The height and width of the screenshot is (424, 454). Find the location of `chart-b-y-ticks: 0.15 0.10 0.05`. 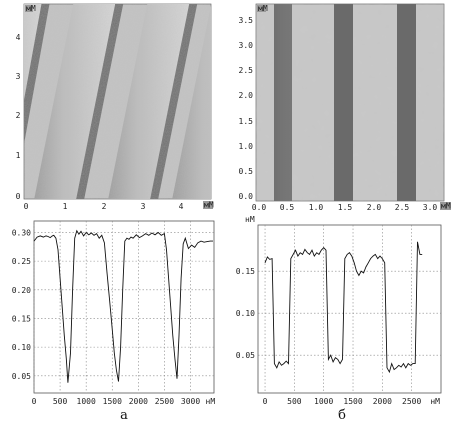

chart-b-y-ticks: 0.15 0.10 0.05 is located at coordinates (245, 313).